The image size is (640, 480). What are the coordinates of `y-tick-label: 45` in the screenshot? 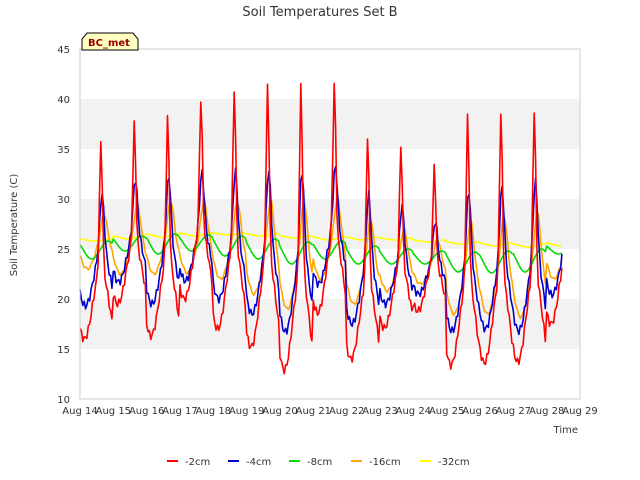 It's located at (63, 50).